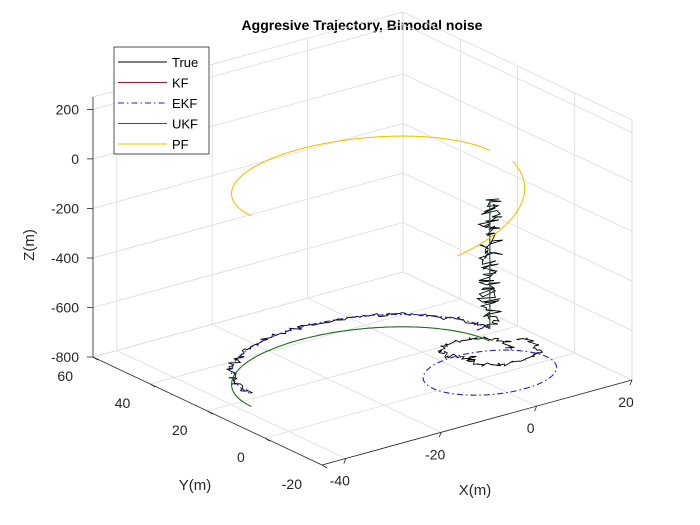 The image size is (700, 525). What do you see at coordinates (340, 481) in the screenshot?
I see `x-tick-label: -40` at bounding box center [340, 481].